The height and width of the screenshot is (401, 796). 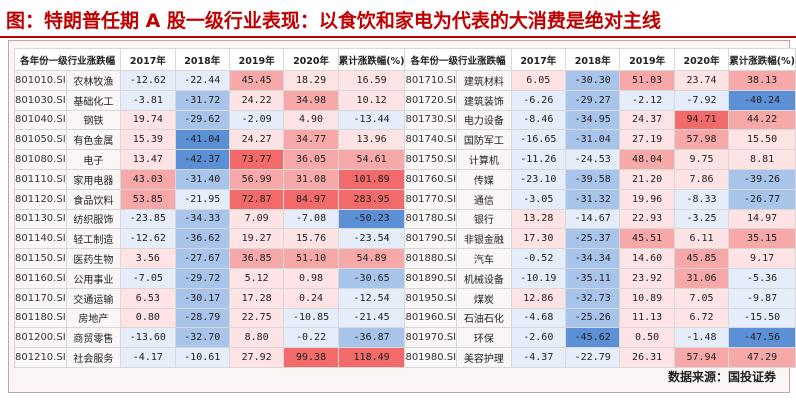 I want to click on data-source: 数据来源：国投证券, so click(x=721, y=377).